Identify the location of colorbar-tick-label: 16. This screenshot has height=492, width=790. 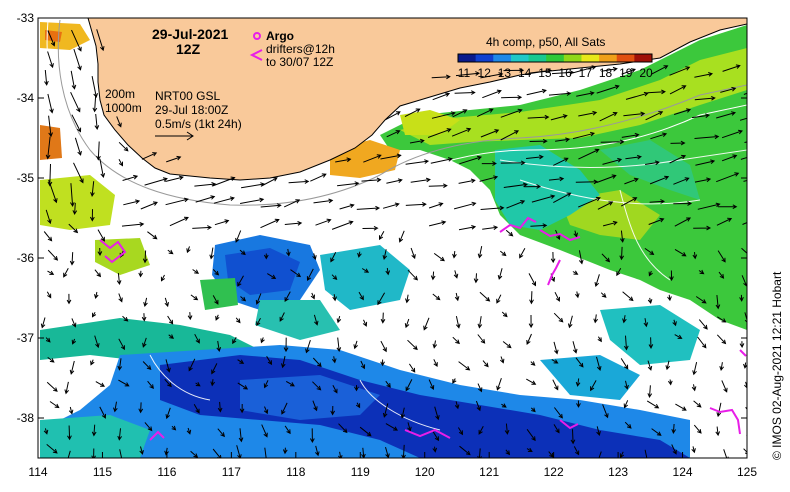
(565, 73).